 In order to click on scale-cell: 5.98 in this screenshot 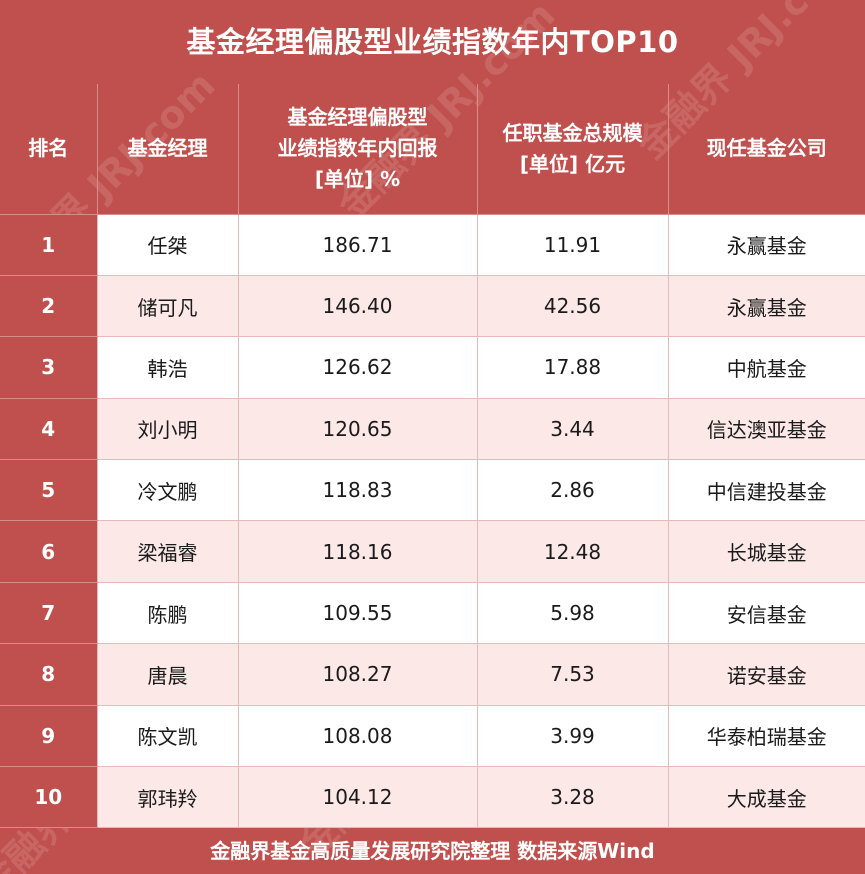, I will do `click(572, 613)`.